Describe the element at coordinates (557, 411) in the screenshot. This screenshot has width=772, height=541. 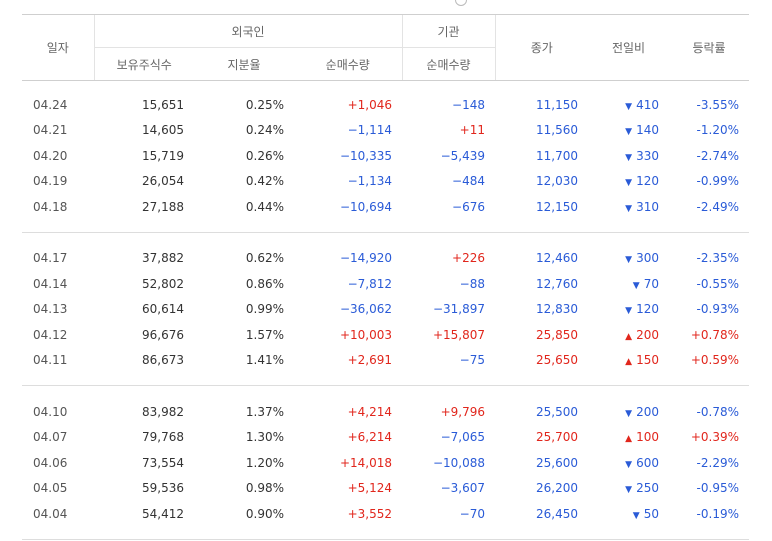
I see `close-cell: 25,500` at that location.